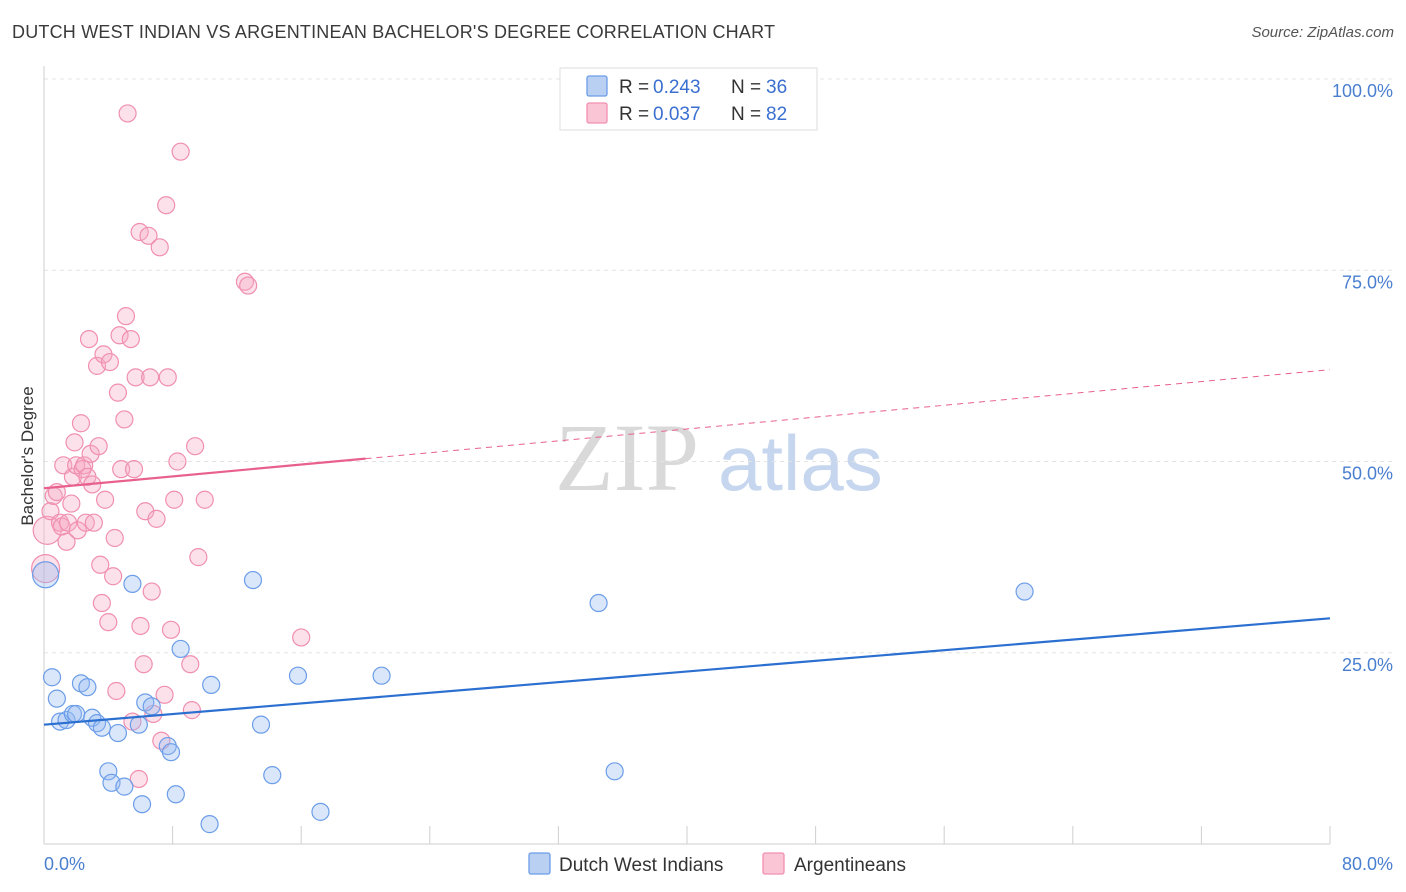 This screenshot has height=892, width=1406. What do you see at coordinates (1367, 665) in the screenshot?
I see `y-tick-label-25: 25.0%` at bounding box center [1367, 665].